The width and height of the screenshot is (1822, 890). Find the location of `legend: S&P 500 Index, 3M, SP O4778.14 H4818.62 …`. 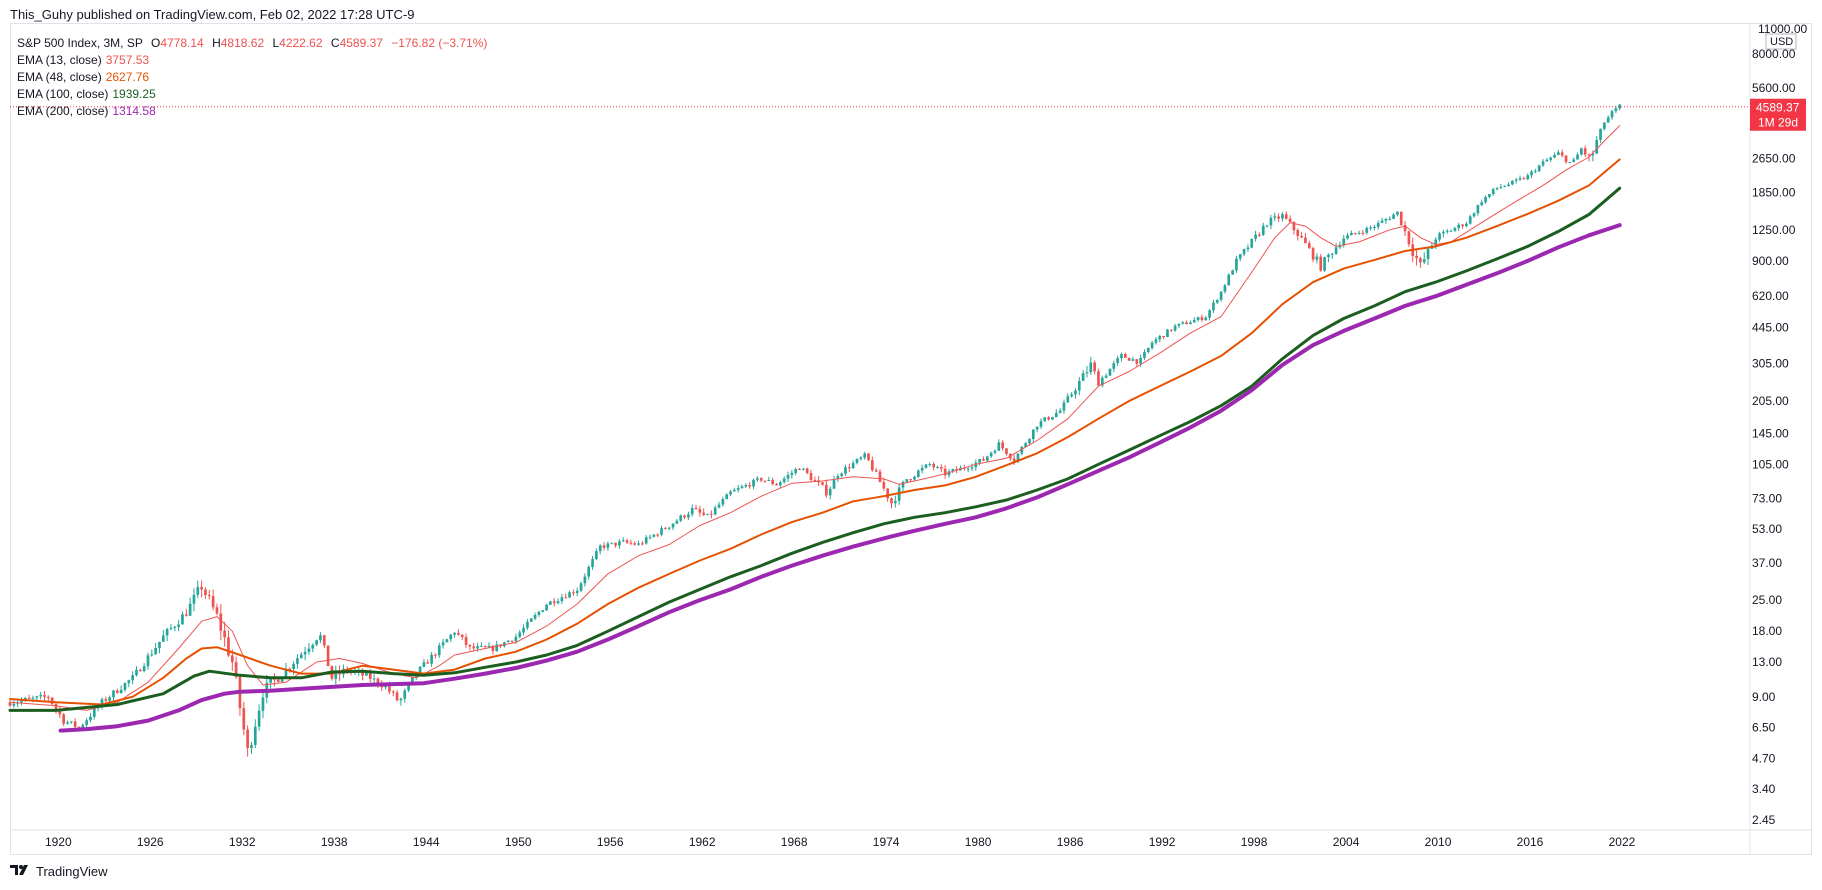

legend: S&P 500 Index, 3M, SP O4778.14 H4818.62 … is located at coordinates (252, 77).